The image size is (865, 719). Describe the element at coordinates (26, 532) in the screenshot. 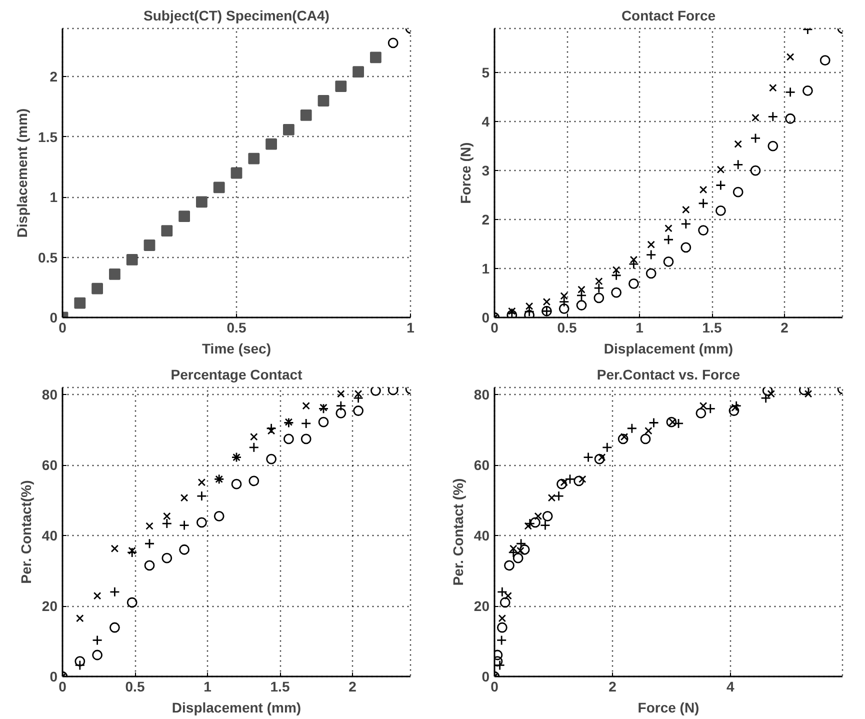

I see `y-axis-title: Per. Contact(%)` at that location.